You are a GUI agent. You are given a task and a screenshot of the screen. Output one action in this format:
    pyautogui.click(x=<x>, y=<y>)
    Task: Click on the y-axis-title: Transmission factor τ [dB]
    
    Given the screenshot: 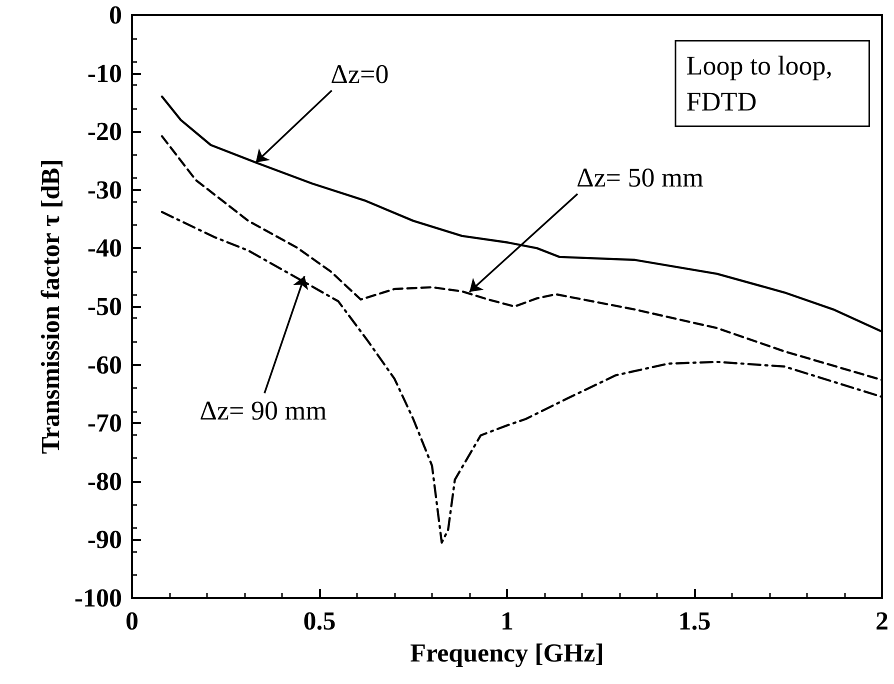 What is the action you would take?
    pyautogui.click(x=50, y=306)
    